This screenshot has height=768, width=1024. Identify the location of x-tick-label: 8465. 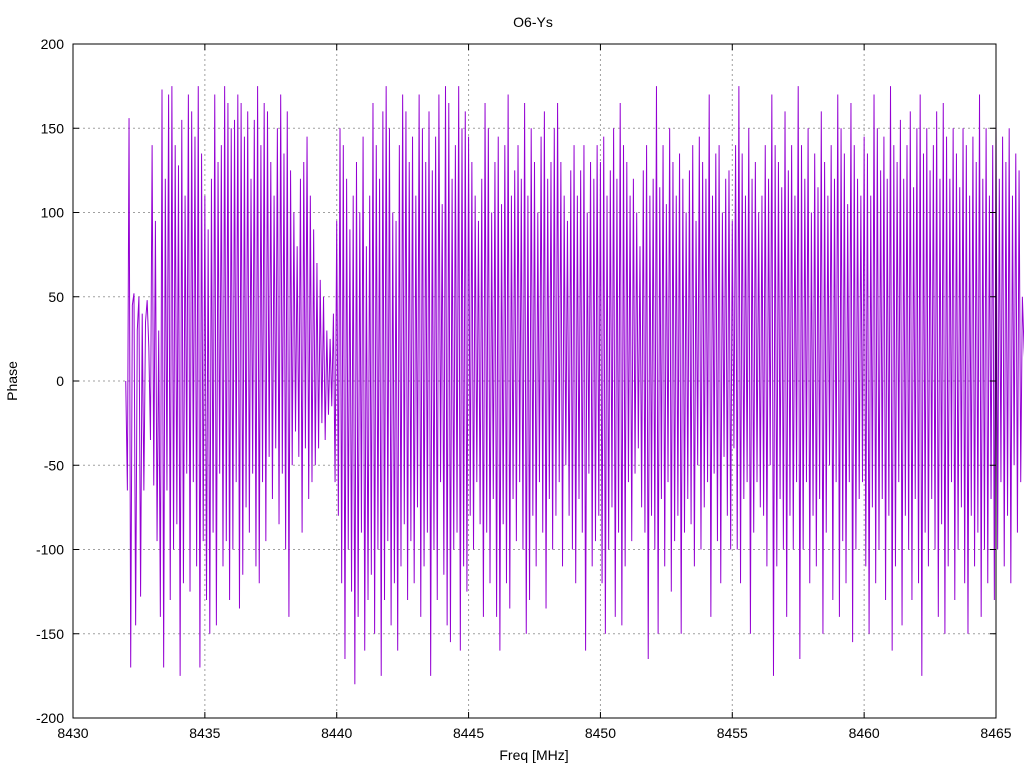
(995, 733).